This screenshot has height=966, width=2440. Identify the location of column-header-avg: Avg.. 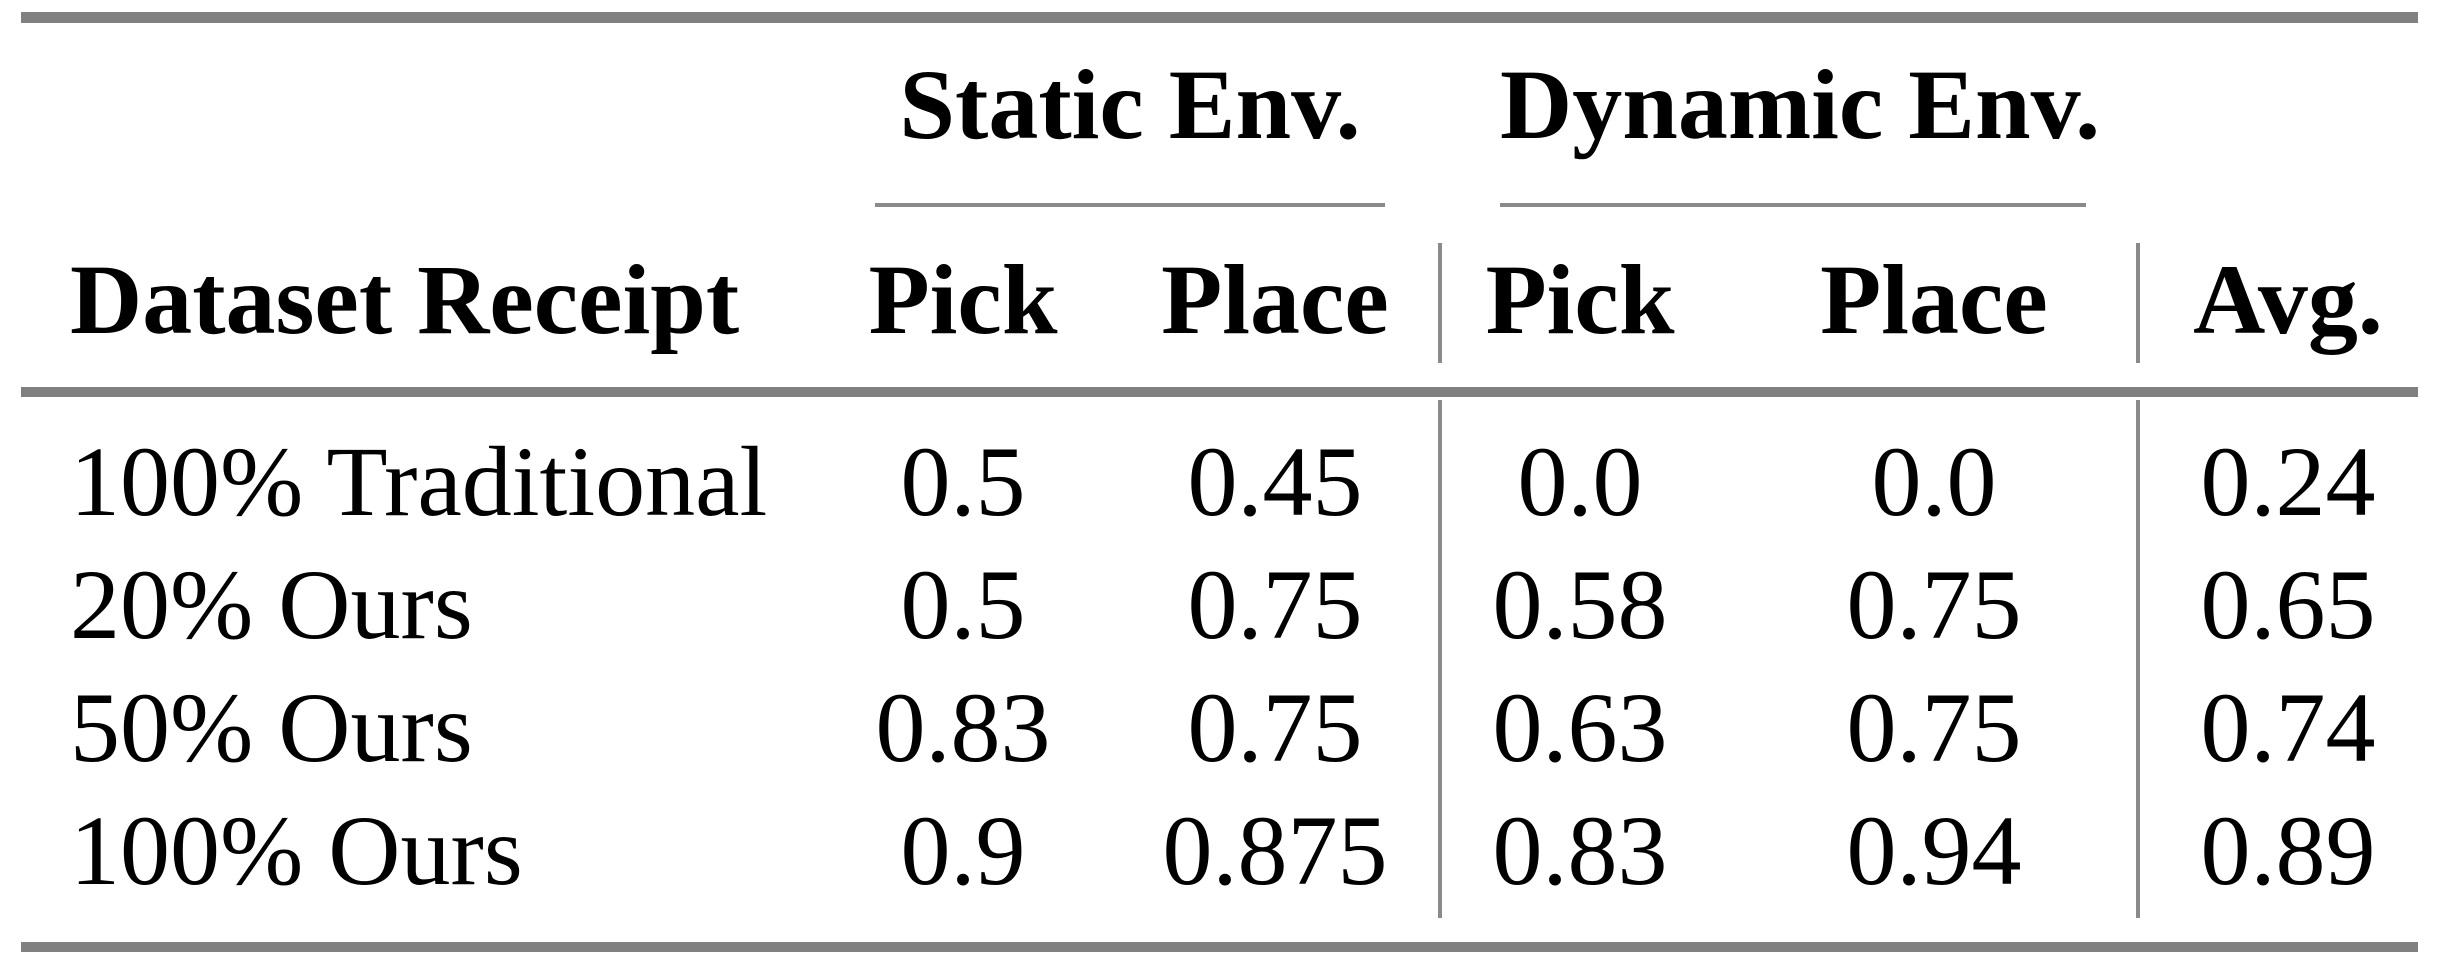
(2288, 299).